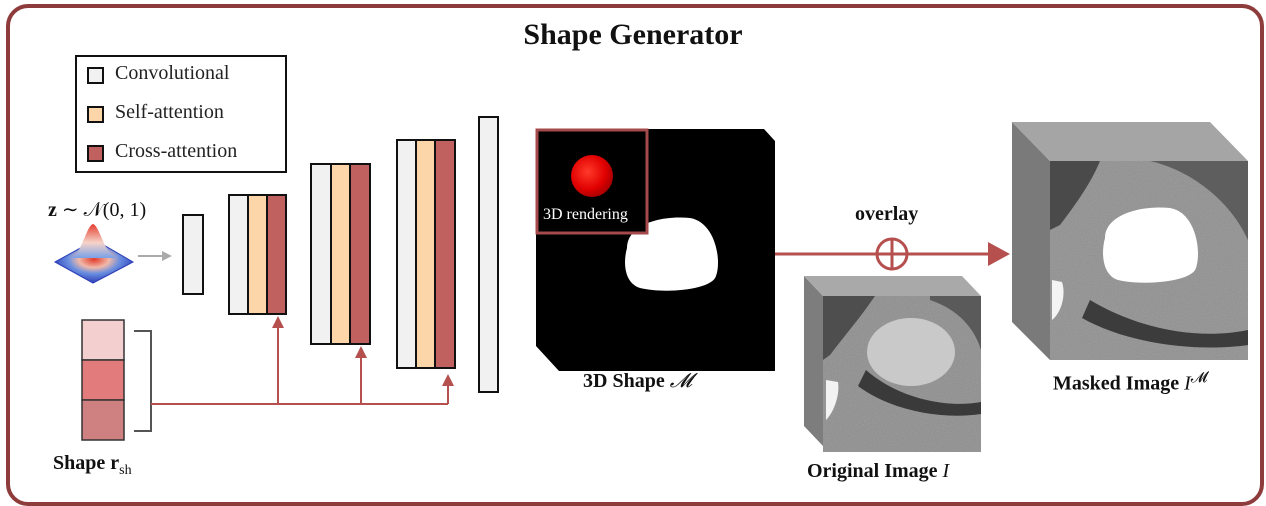  I want to click on noise-label: z ∼ 𝒩(0, 1), so click(97, 209).